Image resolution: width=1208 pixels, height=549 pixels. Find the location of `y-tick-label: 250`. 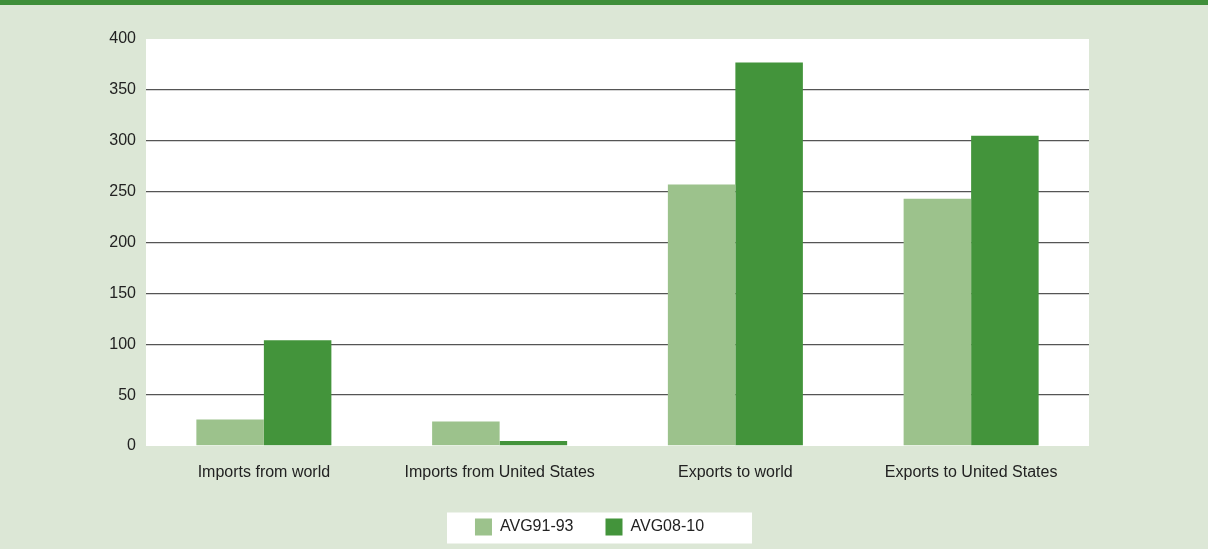

y-tick-label: 250 is located at coordinates (123, 191).